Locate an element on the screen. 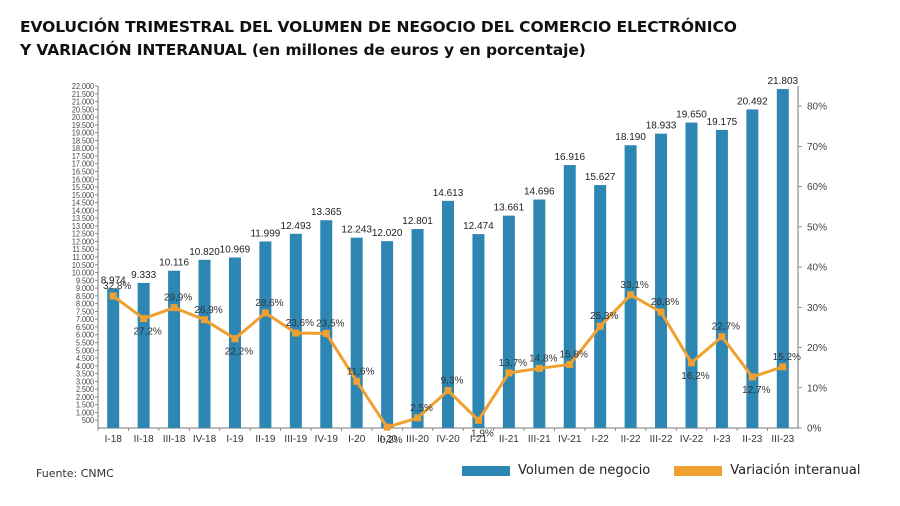  x-axis-category-label: III-23 is located at coordinates (782, 439).